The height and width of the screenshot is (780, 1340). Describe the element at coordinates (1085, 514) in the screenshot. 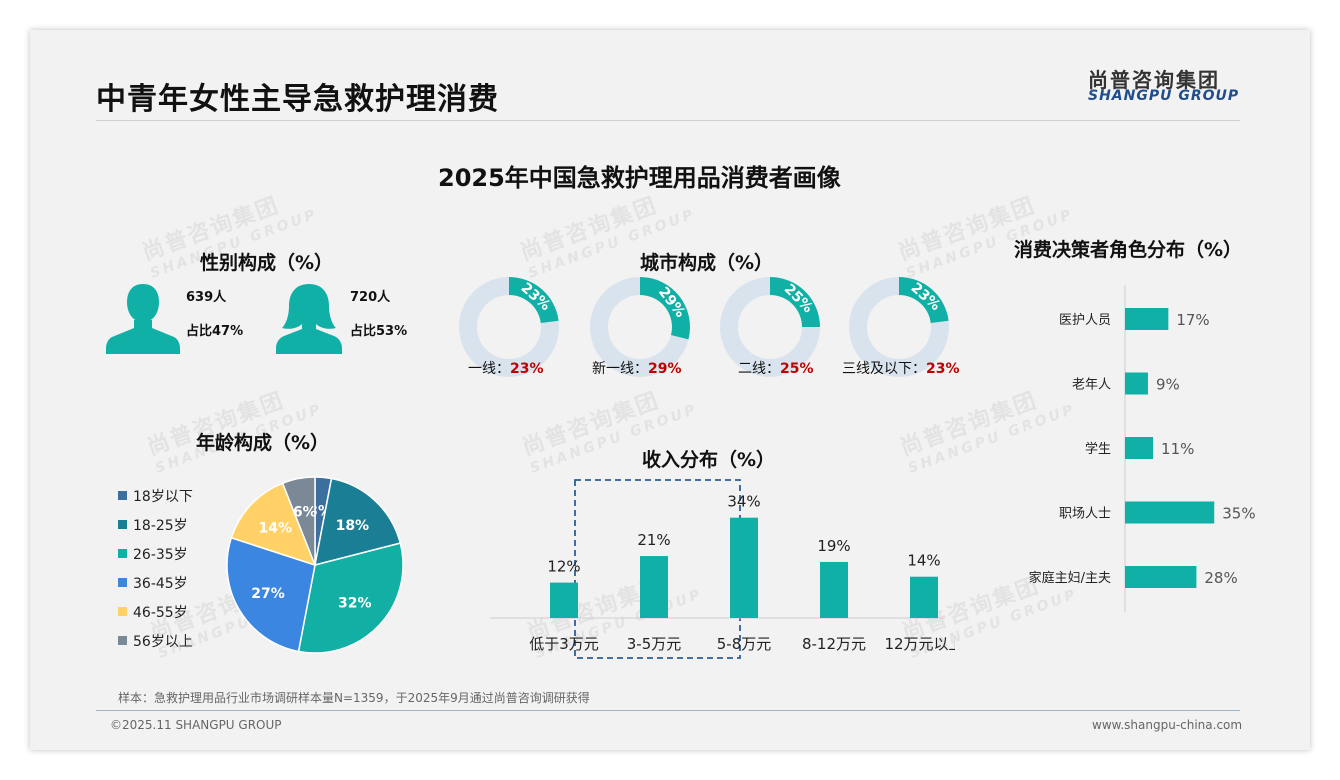

I see `role-category-label: 职场人士` at that location.